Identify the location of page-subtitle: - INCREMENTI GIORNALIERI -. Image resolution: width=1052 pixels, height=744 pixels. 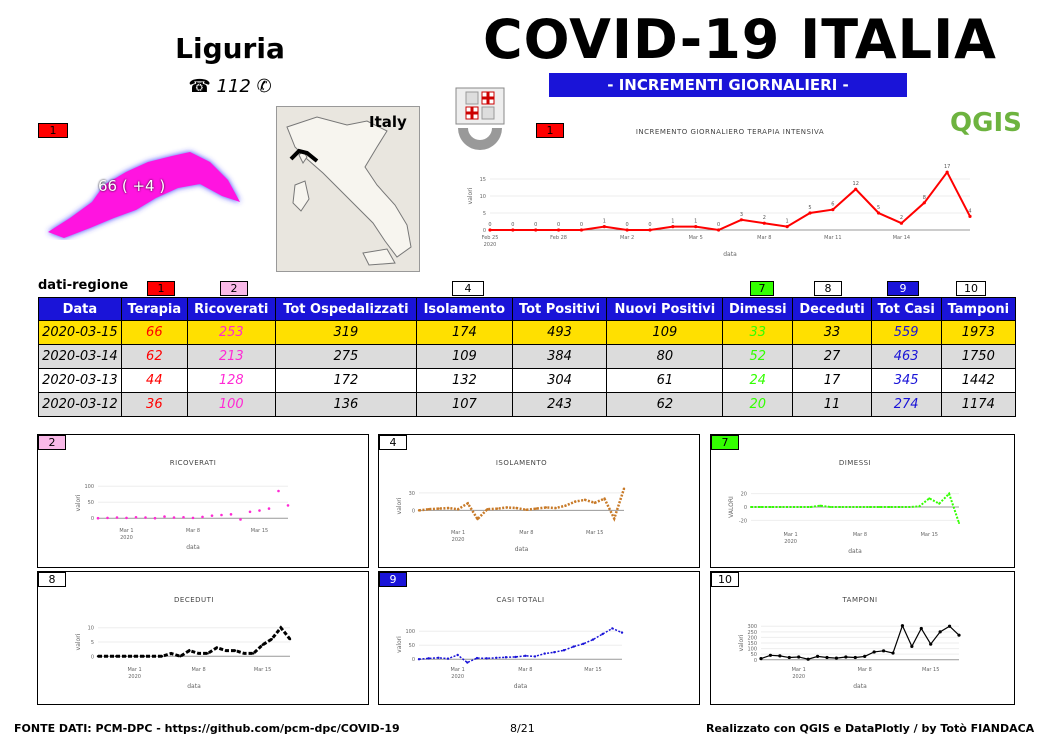
(728, 85).